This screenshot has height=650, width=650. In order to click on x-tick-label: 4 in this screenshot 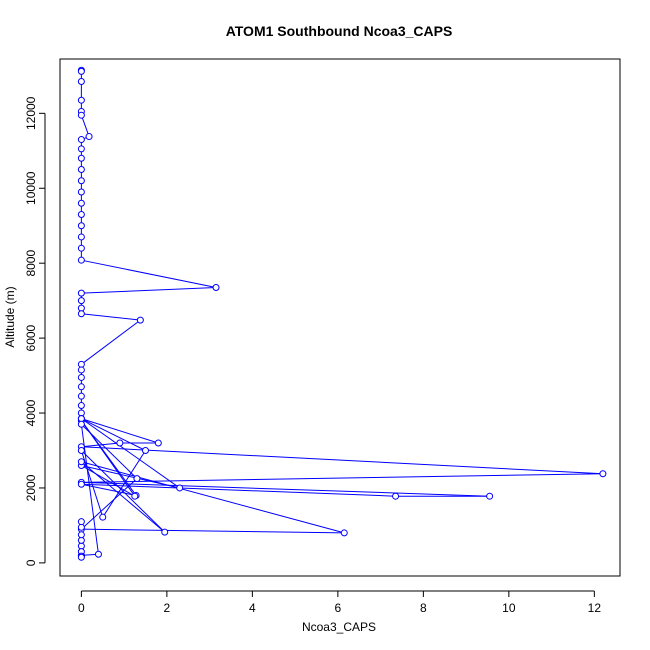, I will do `click(252, 608)`.